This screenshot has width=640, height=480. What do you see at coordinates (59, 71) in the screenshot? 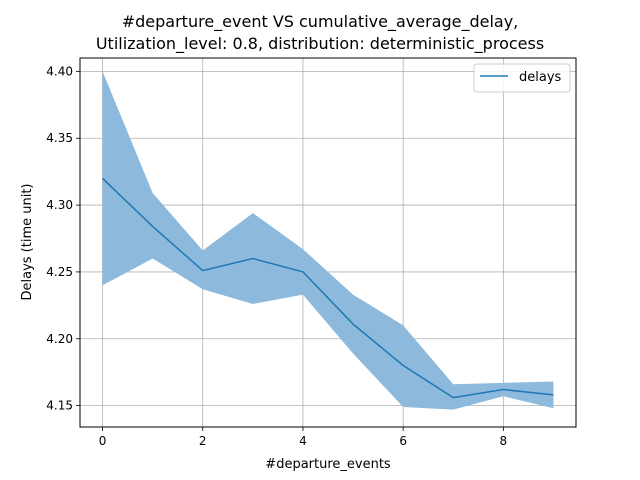
I see `y-tick-label: 4.40` at bounding box center [59, 71].